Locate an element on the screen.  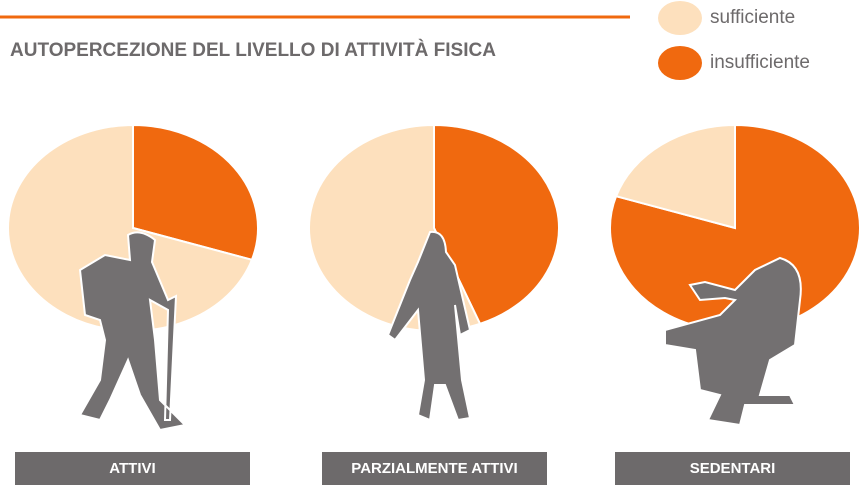
walker-figure is located at coordinates (429, 326).